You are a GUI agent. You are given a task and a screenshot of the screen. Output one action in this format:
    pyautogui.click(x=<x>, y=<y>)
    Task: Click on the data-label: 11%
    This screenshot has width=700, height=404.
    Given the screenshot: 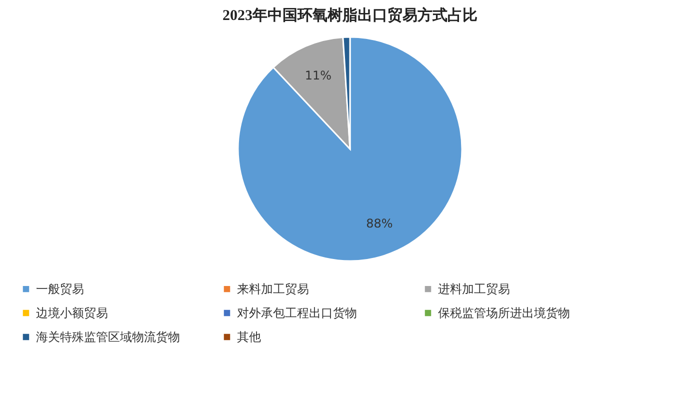 What is the action you would take?
    pyautogui.click(x=318, y=75)
    